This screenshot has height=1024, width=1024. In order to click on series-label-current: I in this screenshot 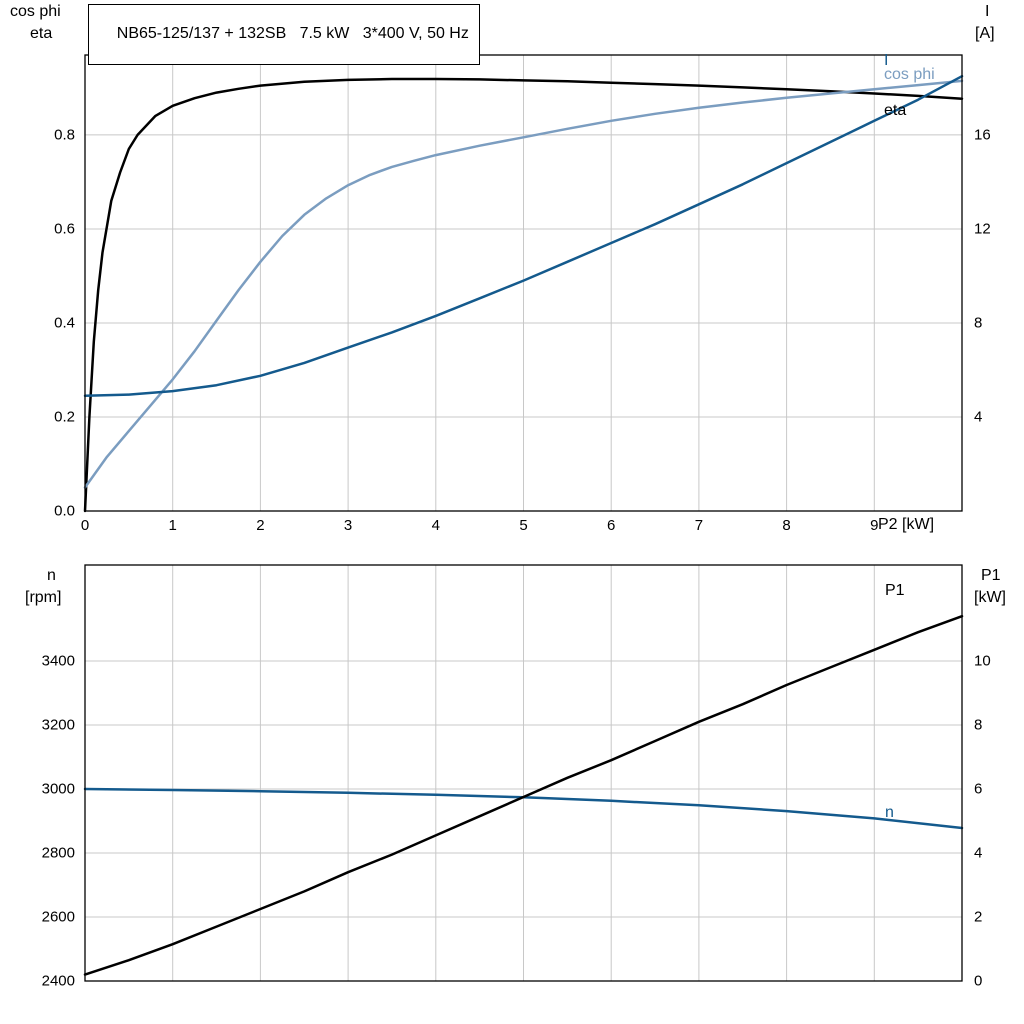, I will do `click(886, 60)`.